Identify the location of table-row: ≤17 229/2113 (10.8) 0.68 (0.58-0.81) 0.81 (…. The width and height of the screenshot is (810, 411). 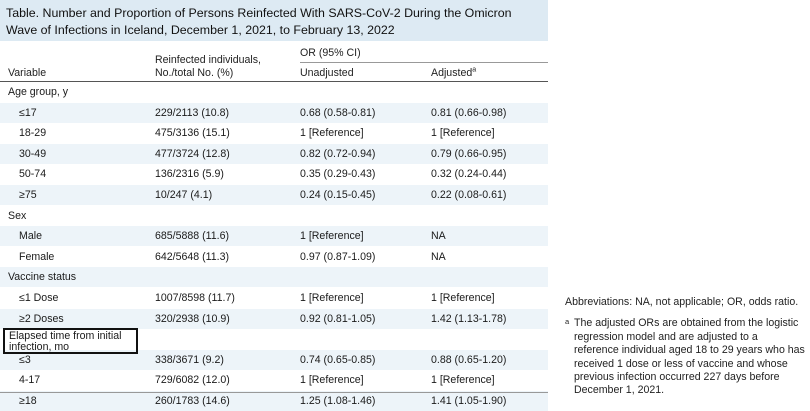
(274, 112).